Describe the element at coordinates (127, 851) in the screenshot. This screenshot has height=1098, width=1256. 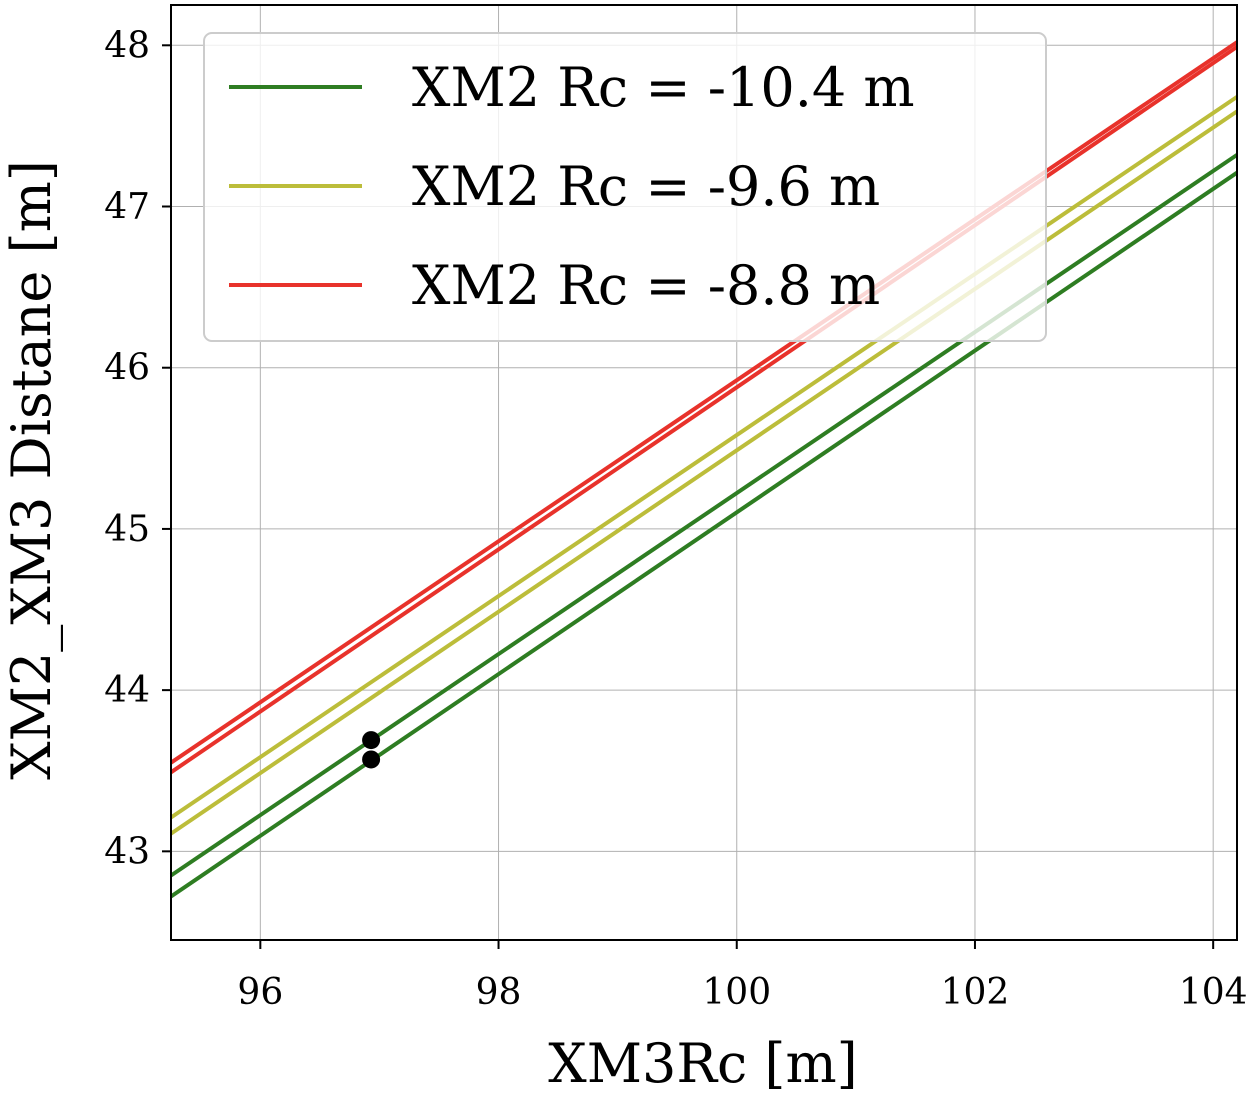
I see `y-tick-label: 43` at that location.